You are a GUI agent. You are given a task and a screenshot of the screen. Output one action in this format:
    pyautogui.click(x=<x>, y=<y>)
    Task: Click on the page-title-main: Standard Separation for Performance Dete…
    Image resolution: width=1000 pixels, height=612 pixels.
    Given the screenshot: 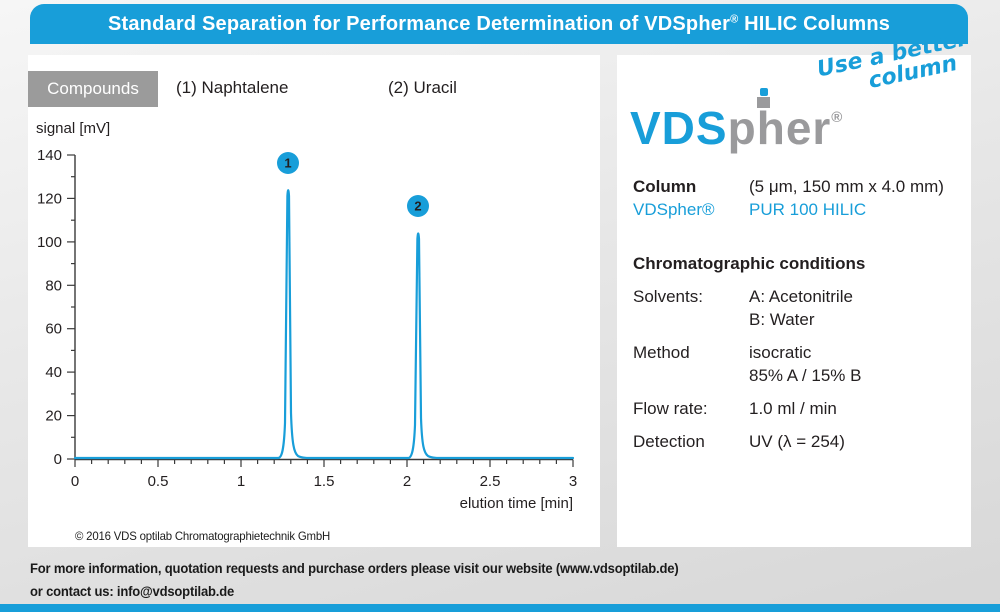 What is the action you would take?
    pyautogui.click(x=419, y=23)
    